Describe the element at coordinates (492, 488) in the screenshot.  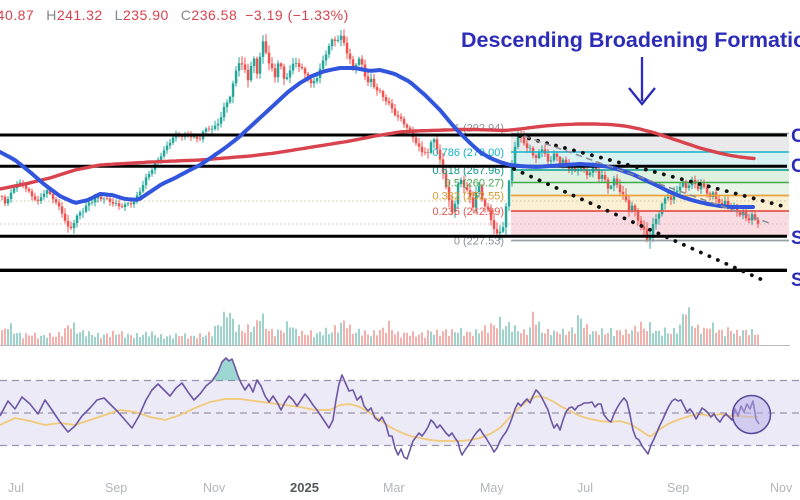
I see `svg-text: May` at that location.